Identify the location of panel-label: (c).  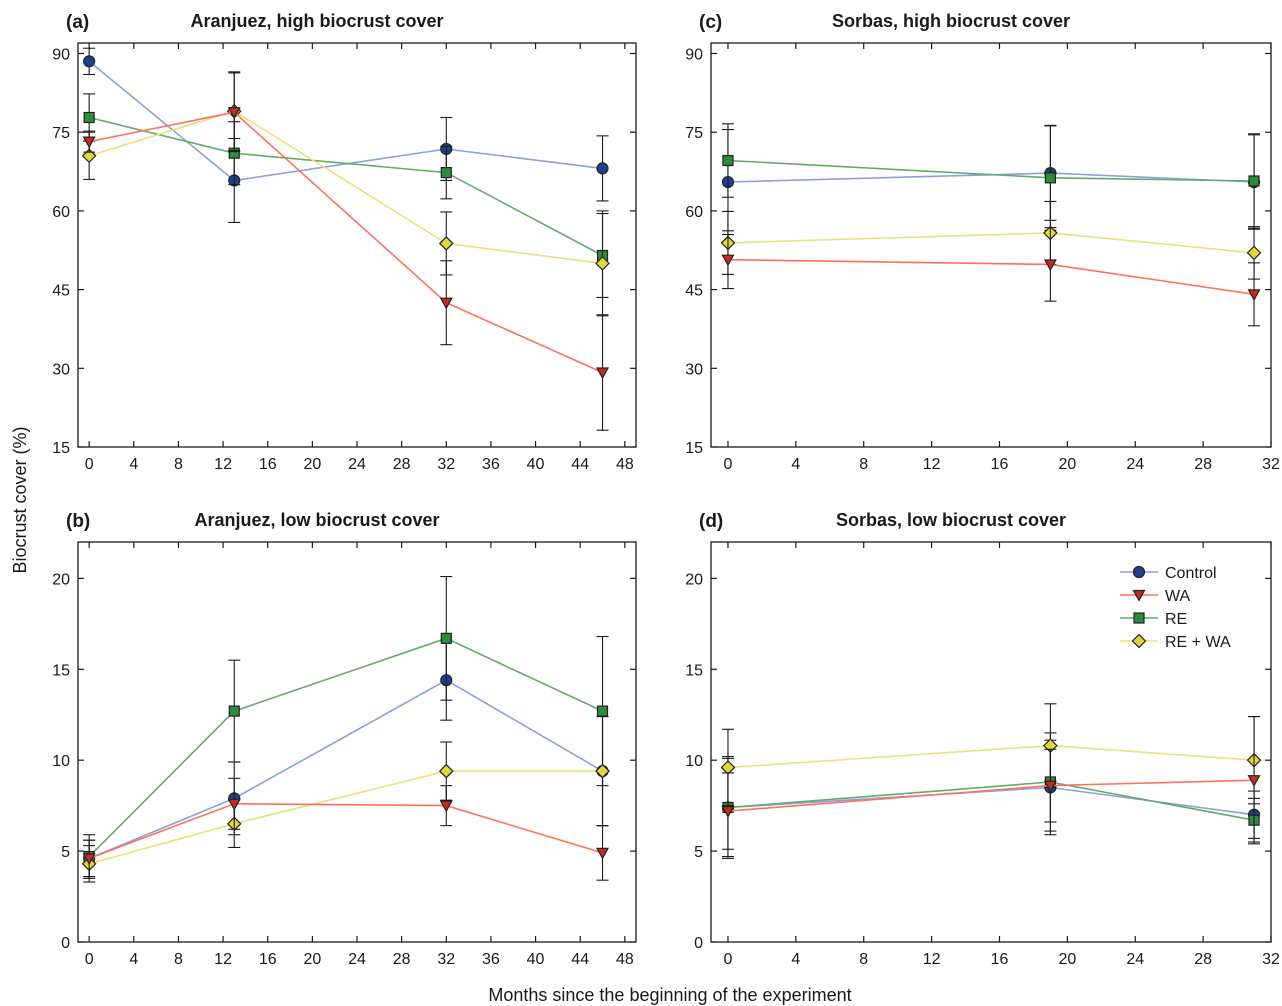
(710, 22).